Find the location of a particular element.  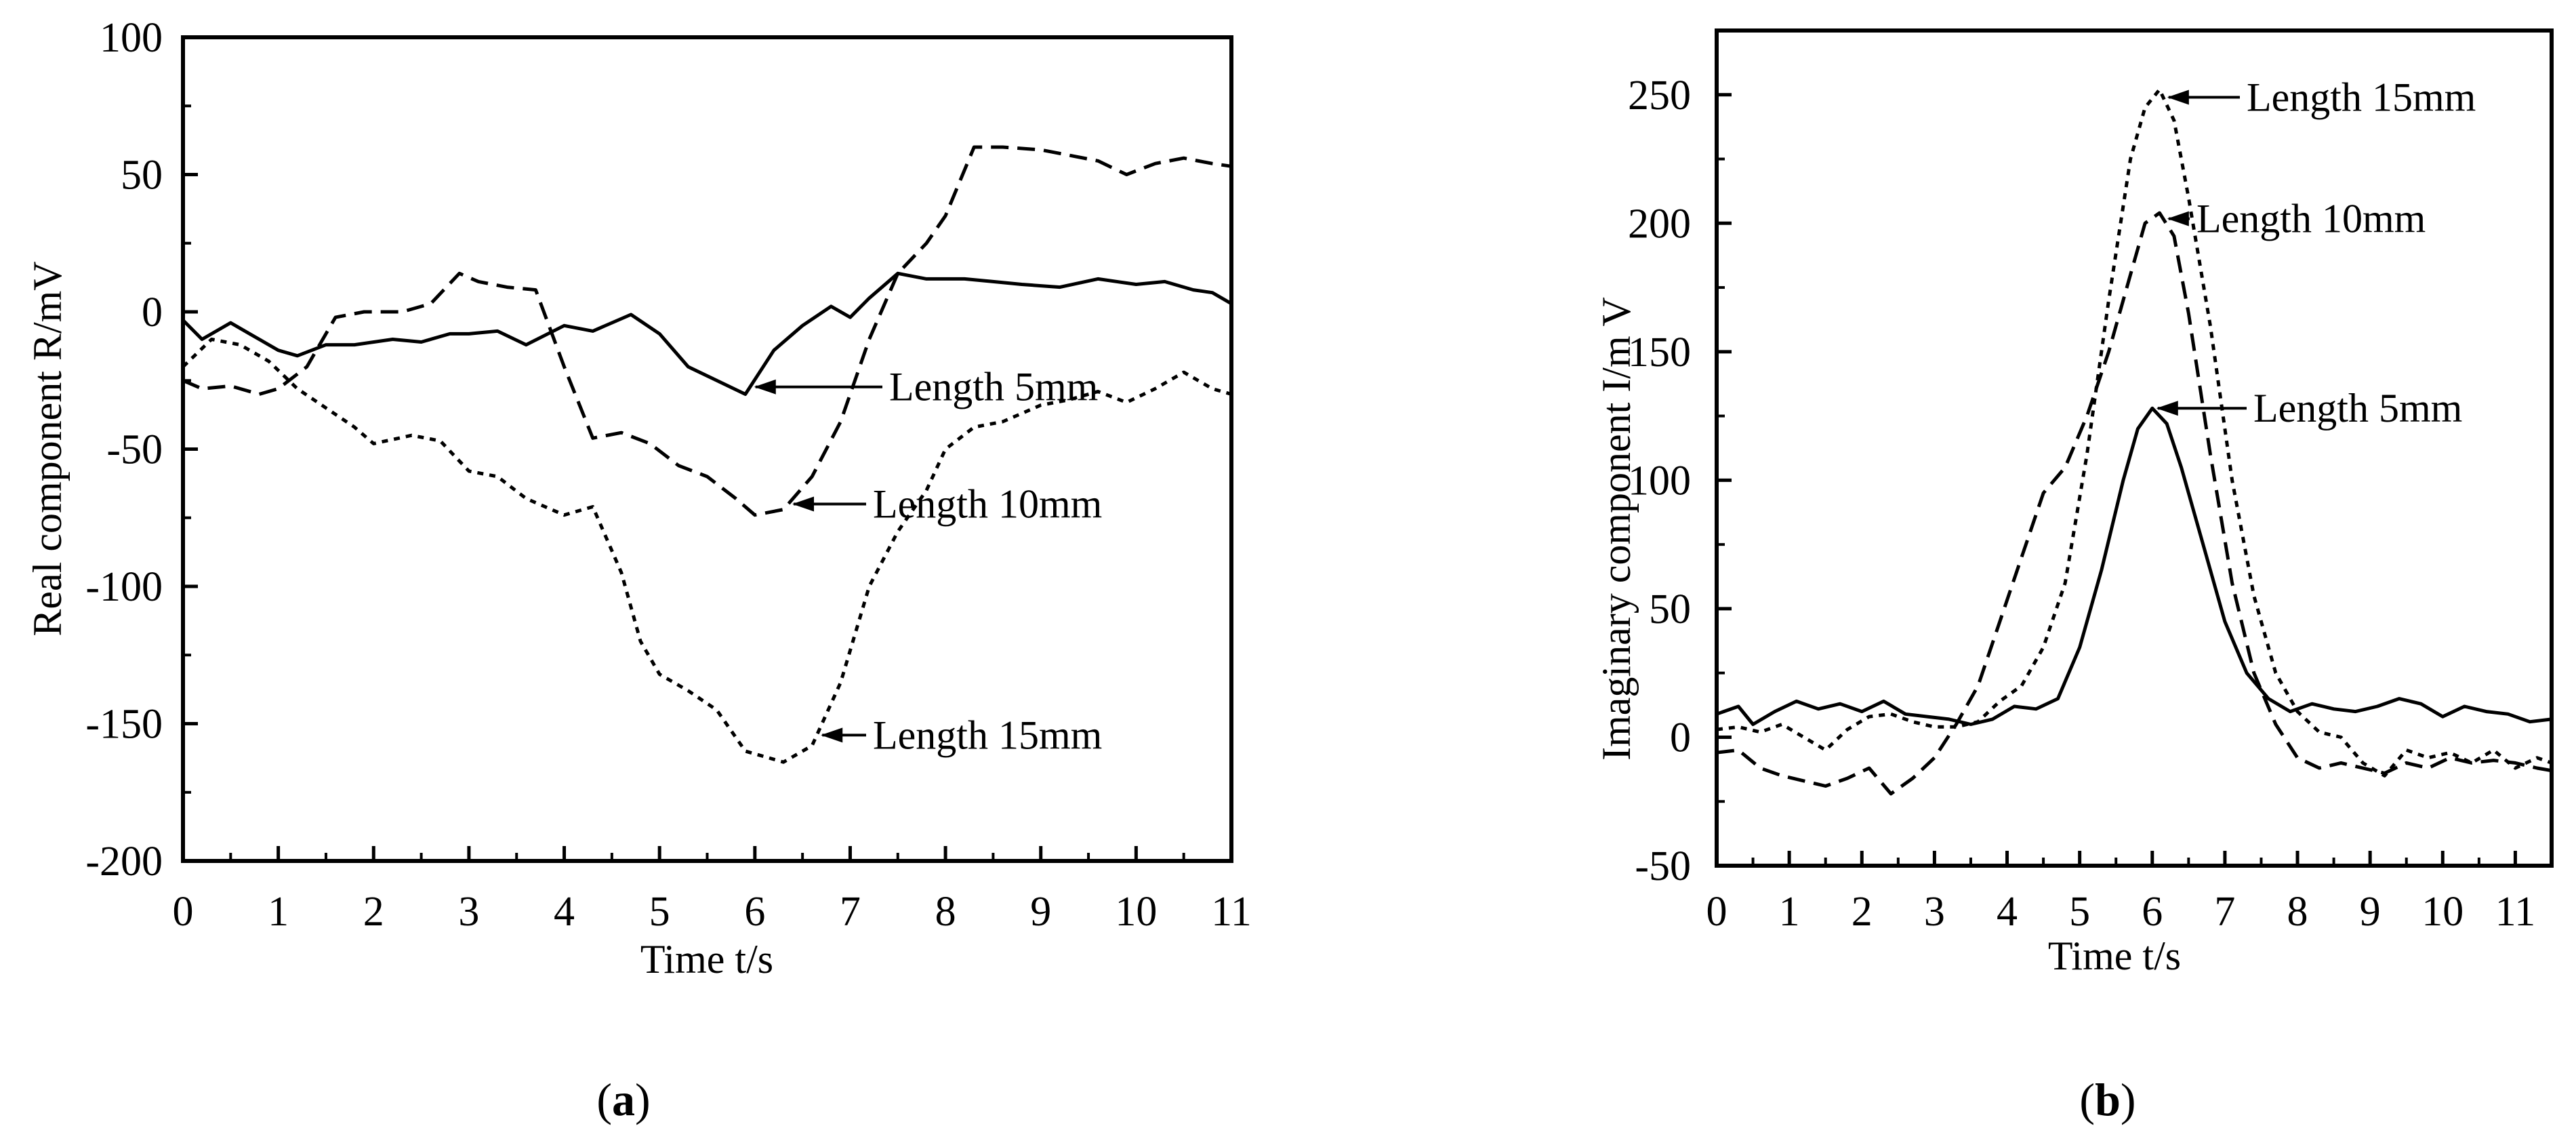

panel-b-x-tick-label: 6 is located at coordinates (2153, 912).